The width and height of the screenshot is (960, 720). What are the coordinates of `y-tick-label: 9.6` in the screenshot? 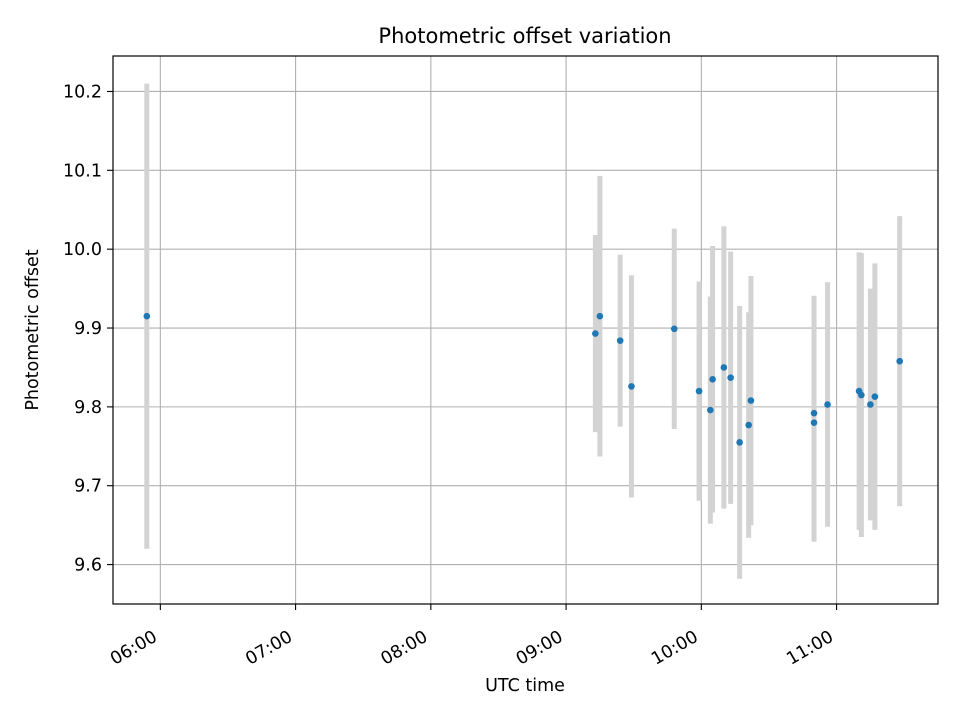 It's located at (88, 566).